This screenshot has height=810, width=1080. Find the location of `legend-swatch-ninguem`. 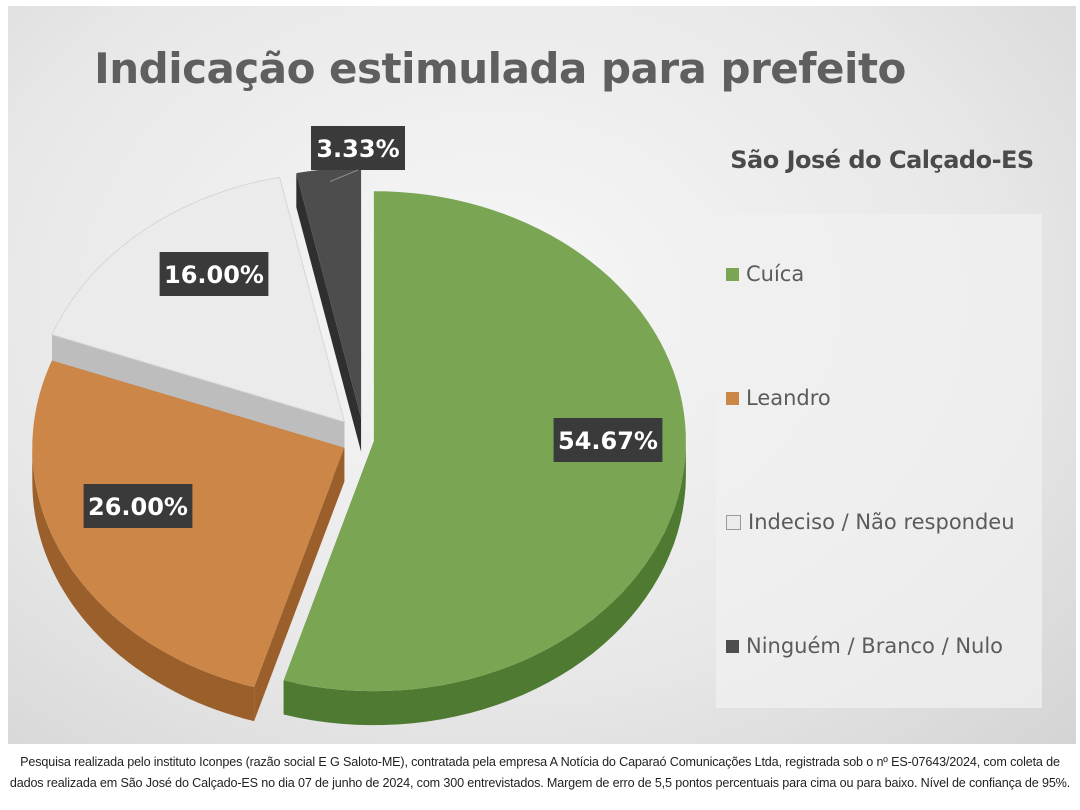

legend-swatch-ninguem is located at coordinates (732, 646).